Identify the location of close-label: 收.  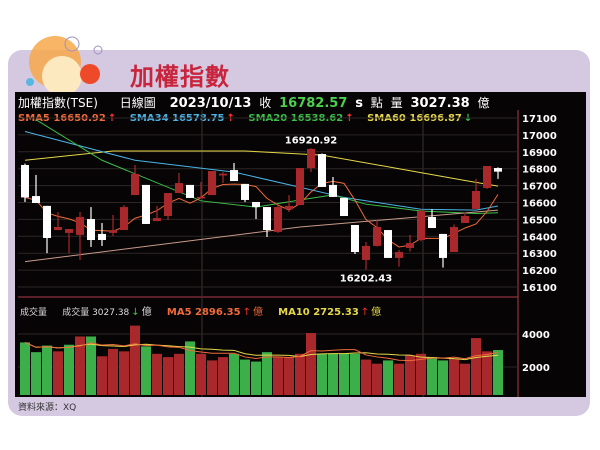
(265, 103).